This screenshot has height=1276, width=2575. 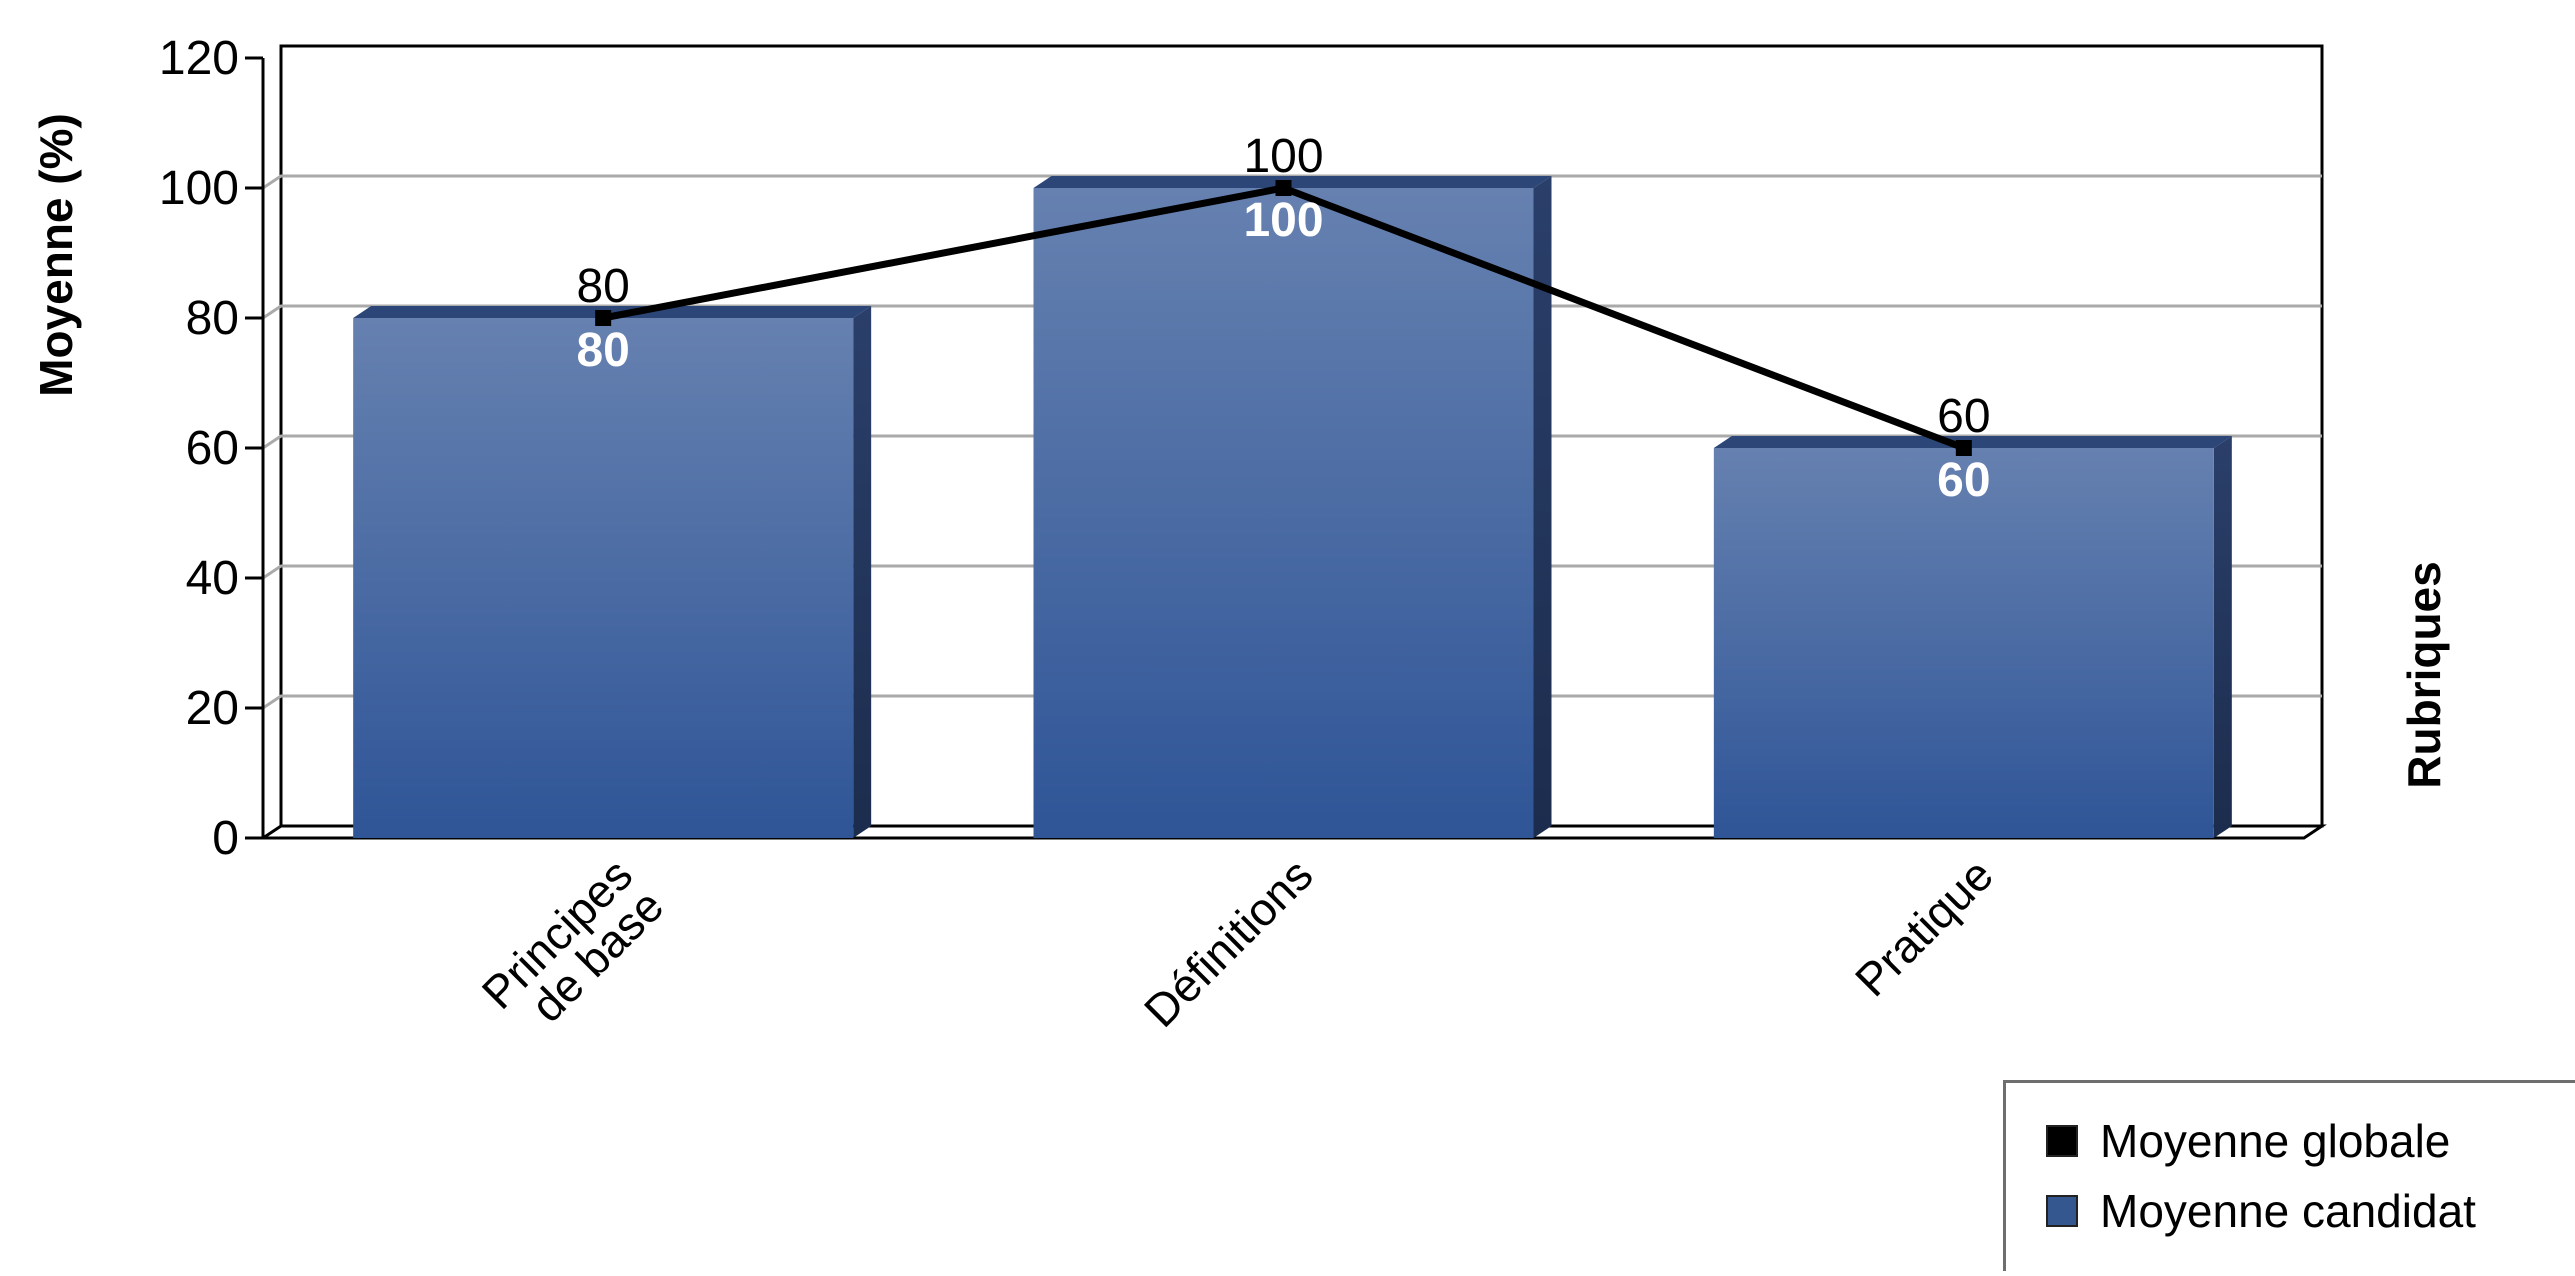 I want to click on bar-value-label: 100, so click(x=1283, y=220).